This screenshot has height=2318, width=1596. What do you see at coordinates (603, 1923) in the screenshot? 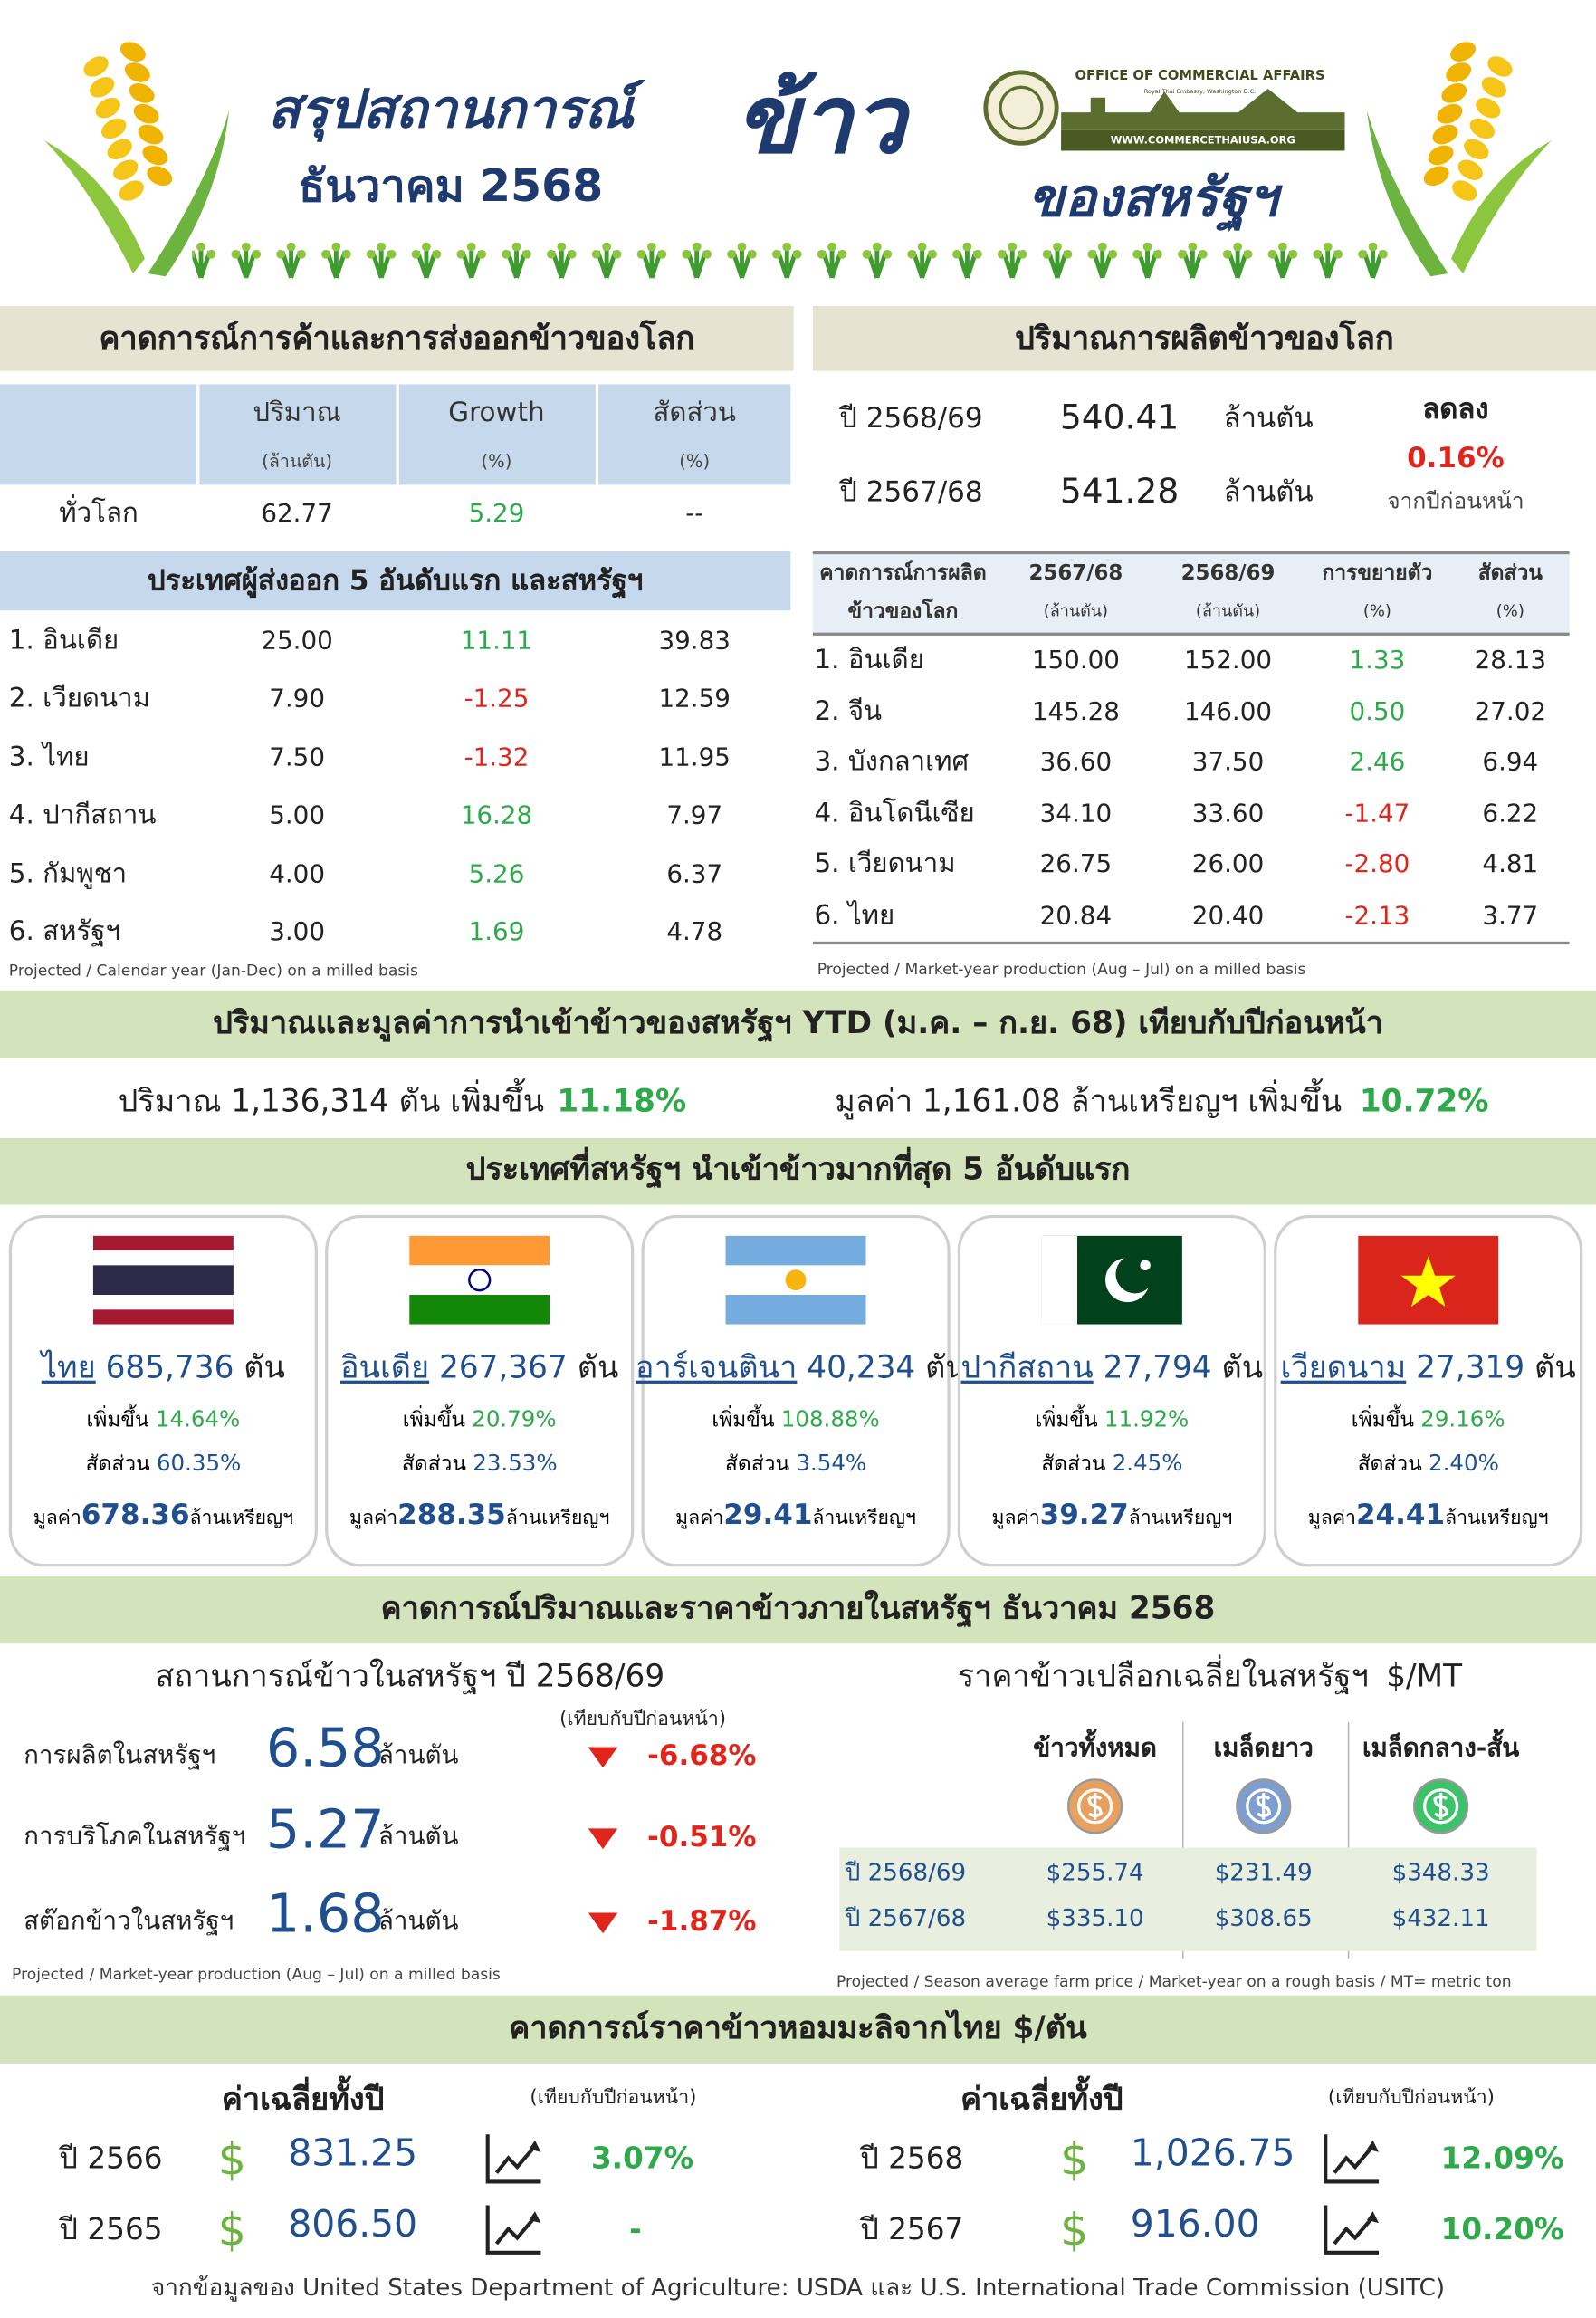
I see `decoration-polygon` at bounding box center [603, 1923].